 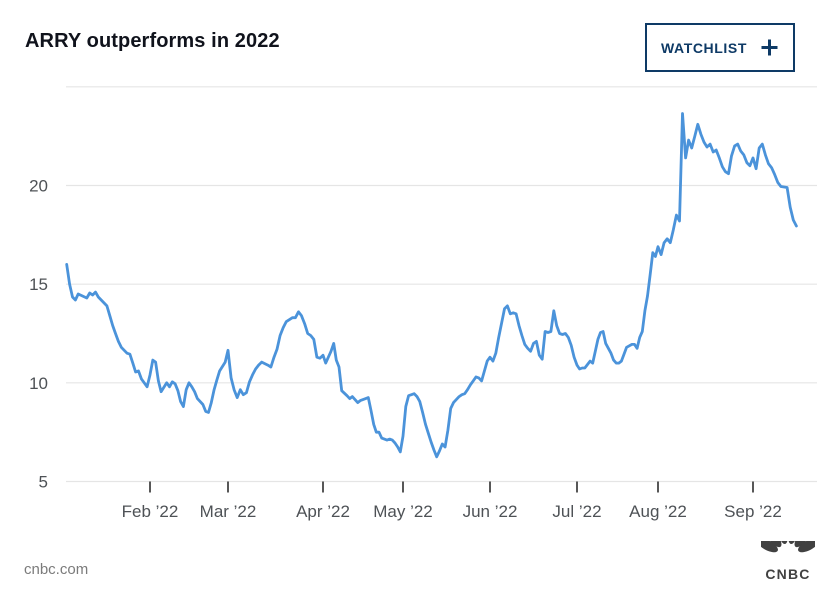 I want to click on cnbc-logo-text: CNBC, so click(x=788, y=574).